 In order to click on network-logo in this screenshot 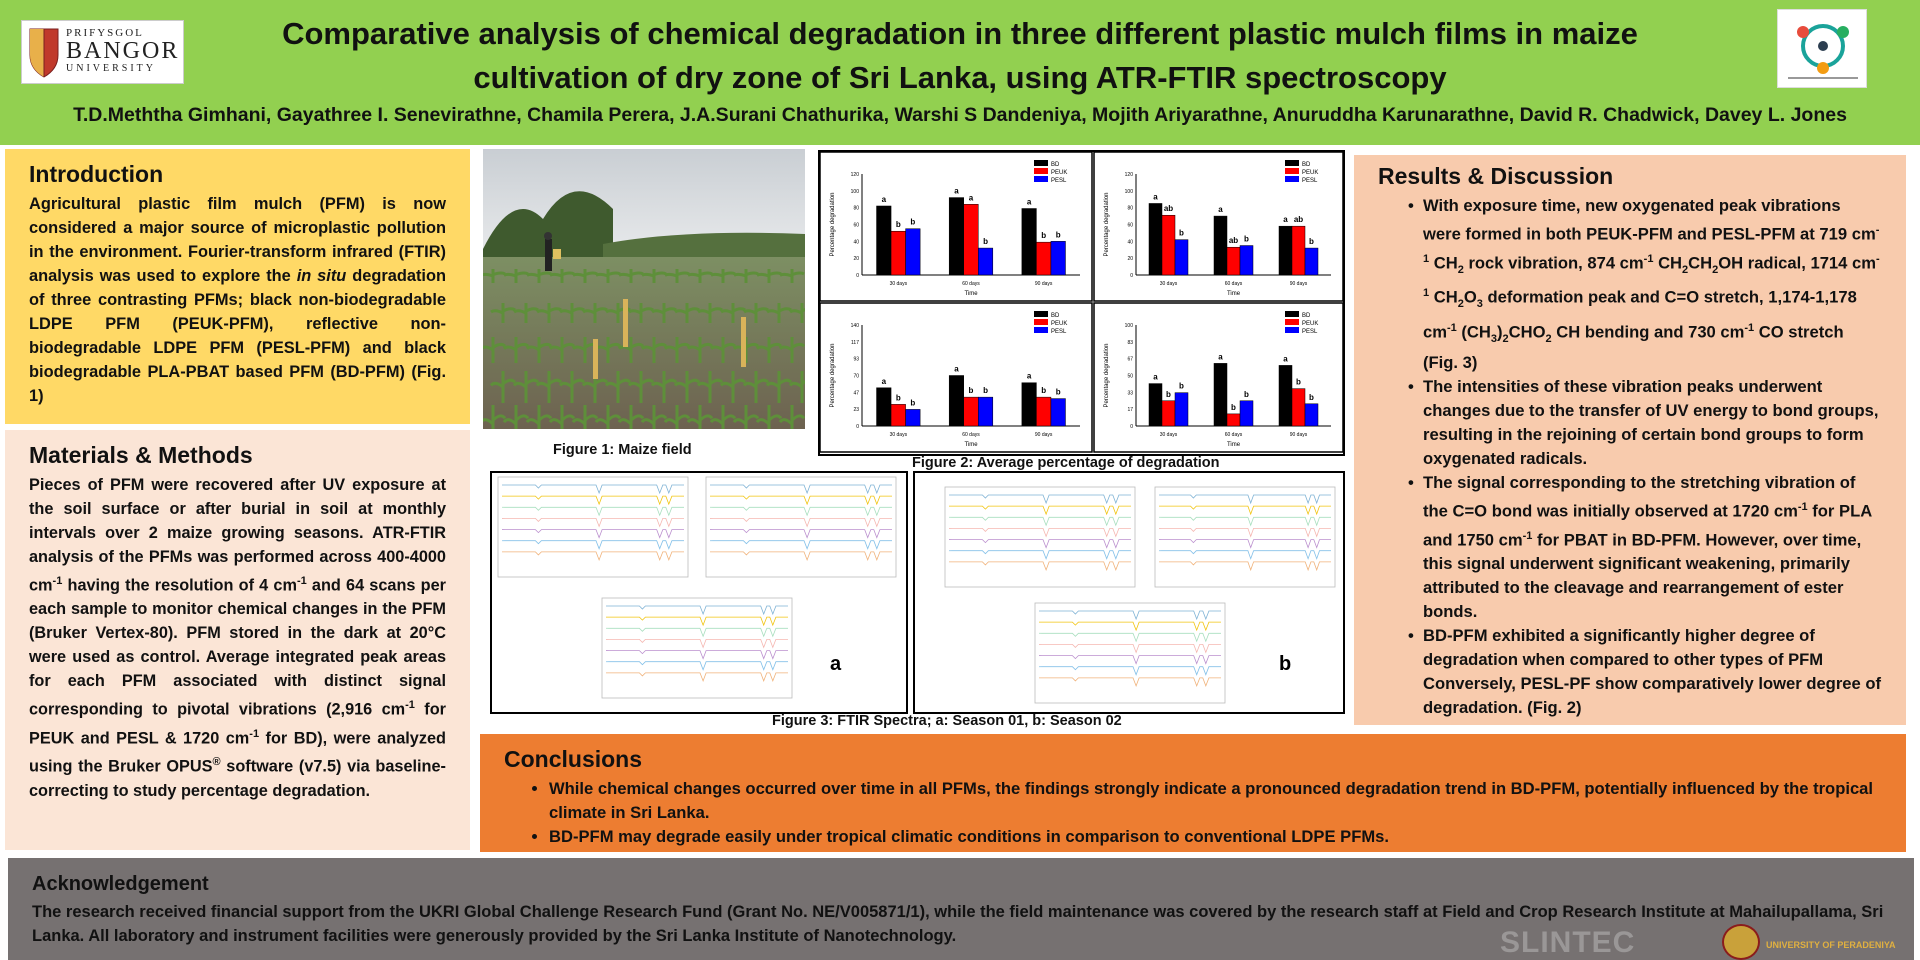, I will do `click(1822, 48)`.